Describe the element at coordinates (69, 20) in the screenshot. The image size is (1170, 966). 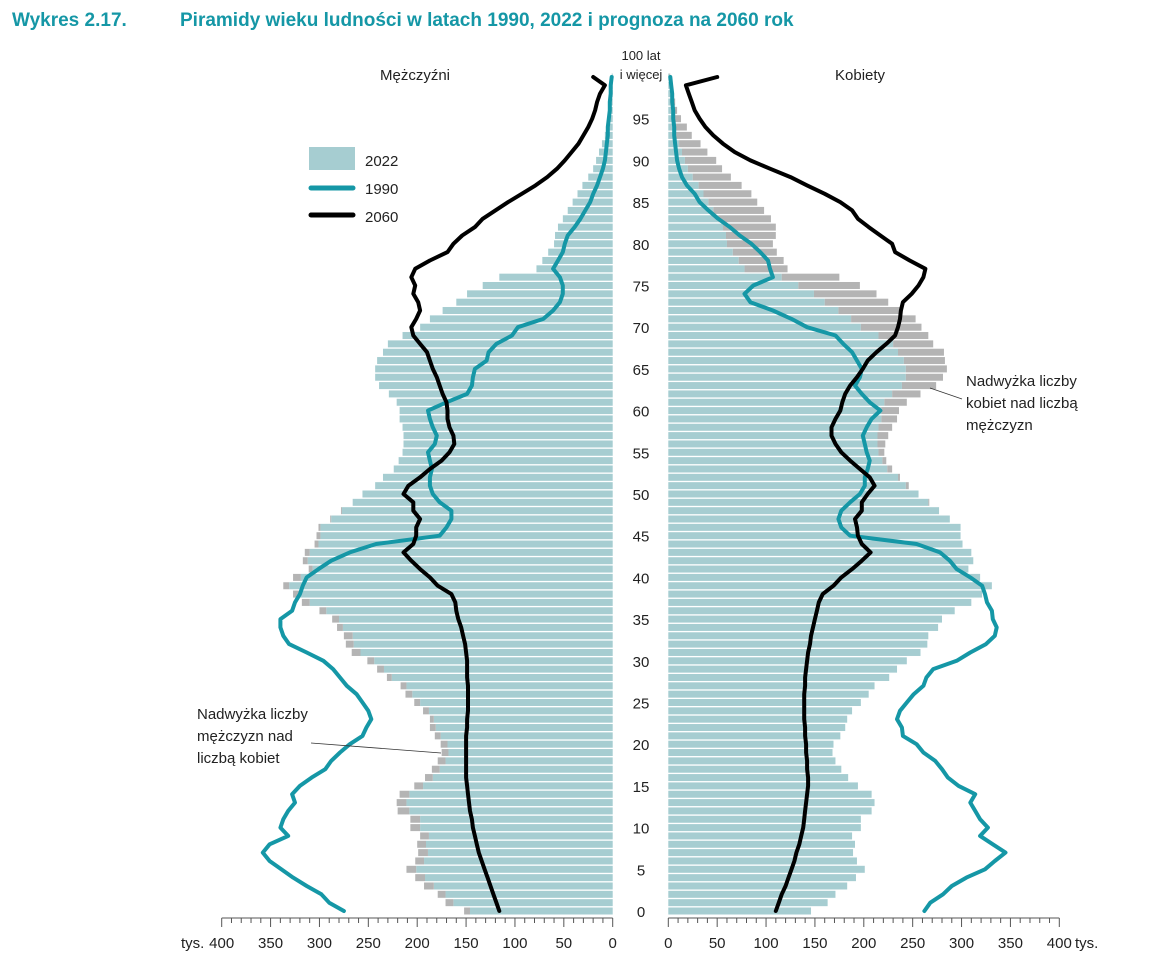
I see `figure-number: Wykres 2.17.` at that location.